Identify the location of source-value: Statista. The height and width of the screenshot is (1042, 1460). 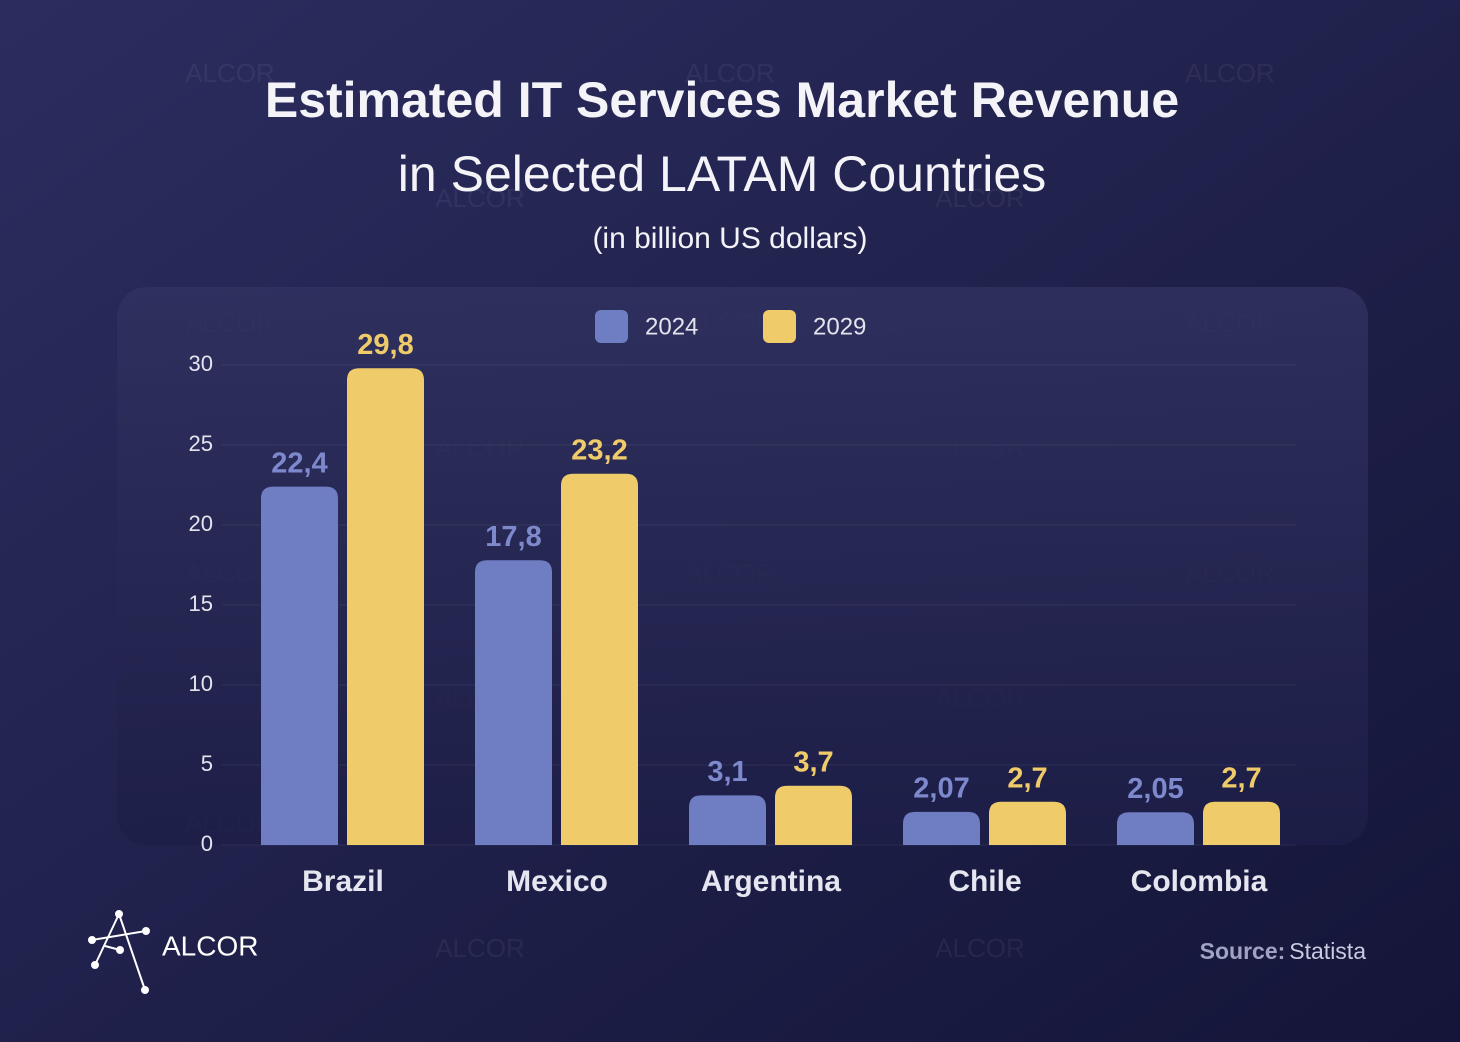
(1327, 951).